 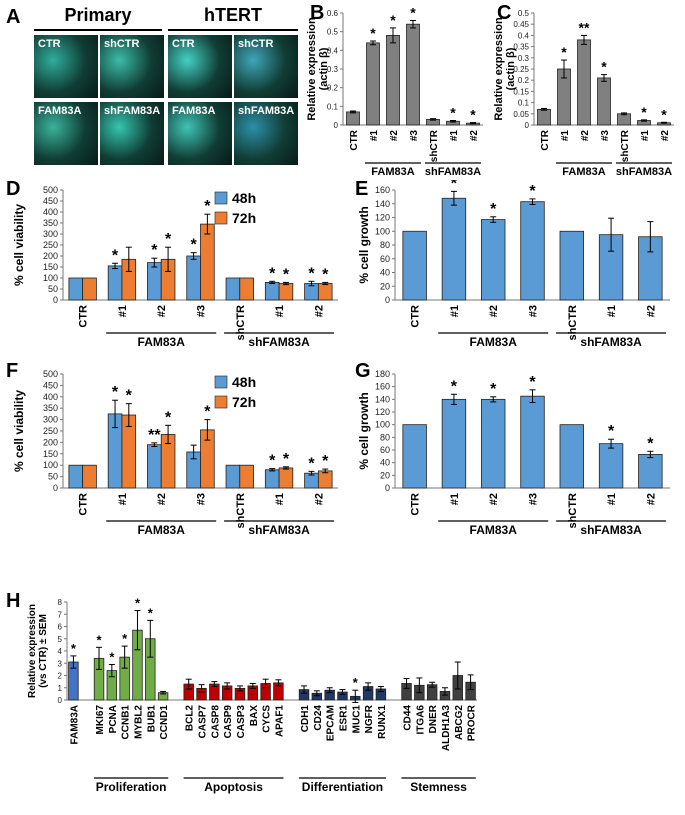 What do you see at coordinates (364, 430) in the screenshot?
I see `y-axis-label: % cell growth` at bounding box center [364, 430].